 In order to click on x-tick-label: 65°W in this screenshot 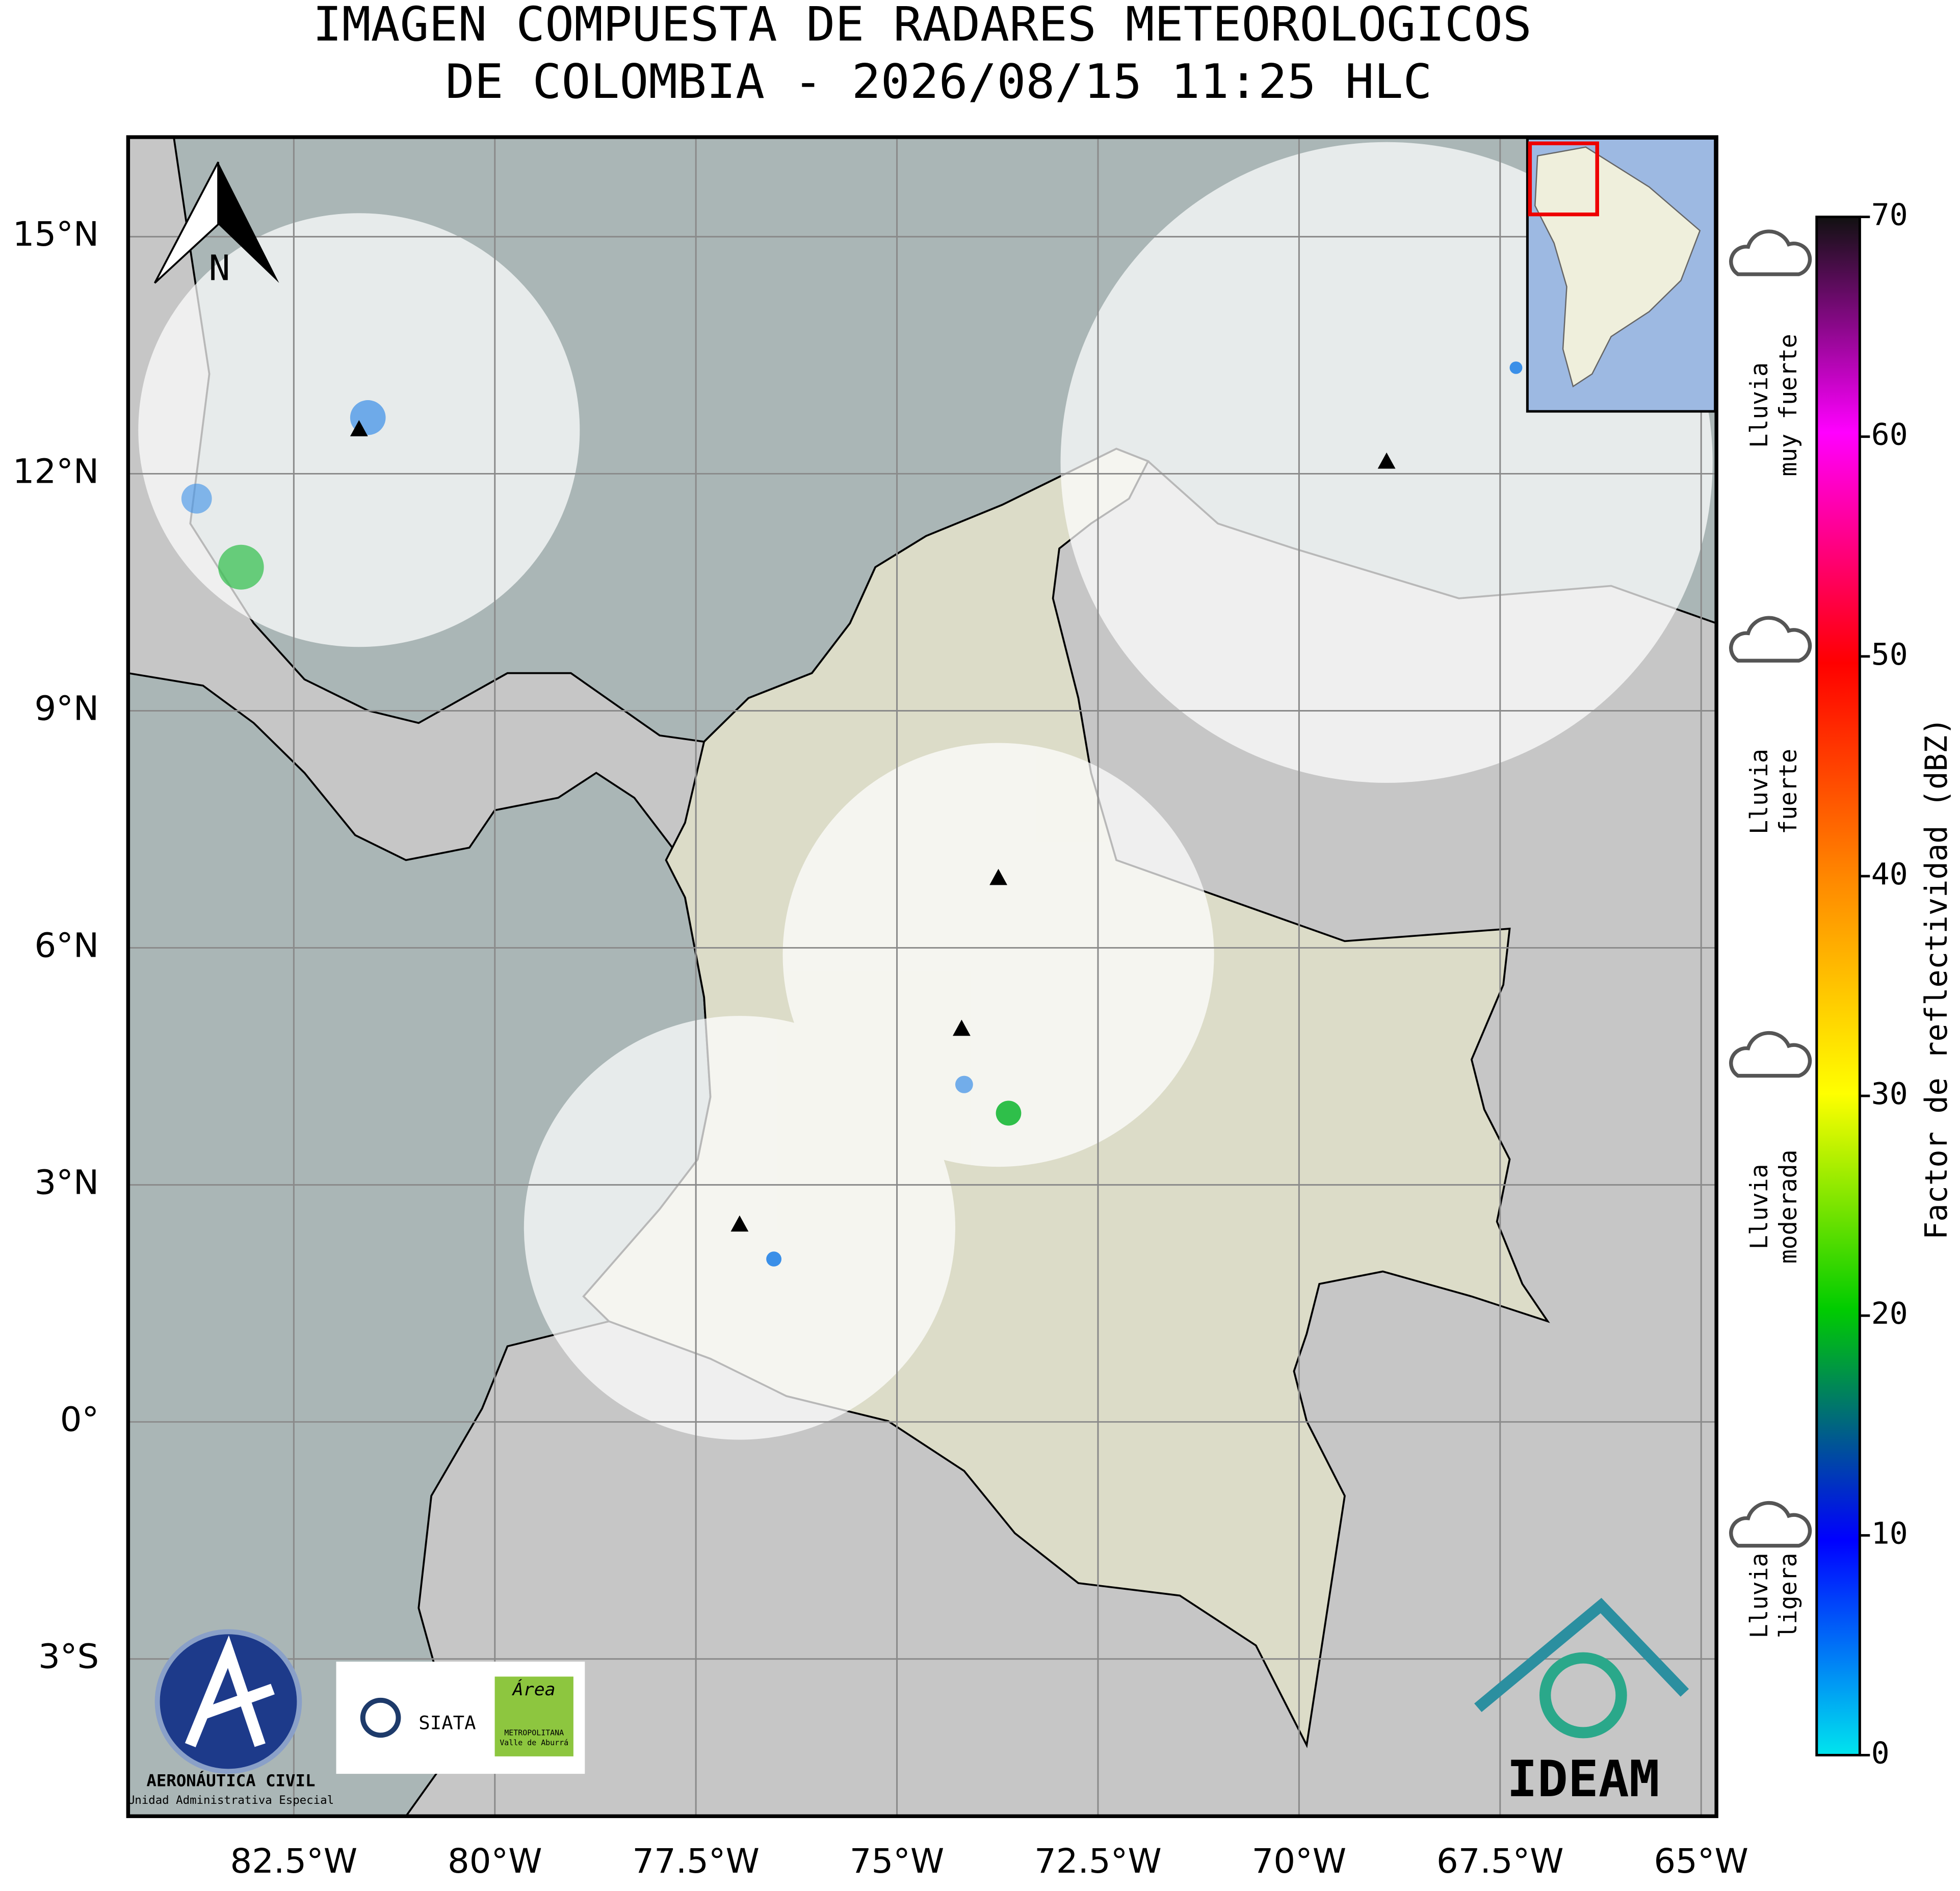, I will do `click(1701, 1862)`.